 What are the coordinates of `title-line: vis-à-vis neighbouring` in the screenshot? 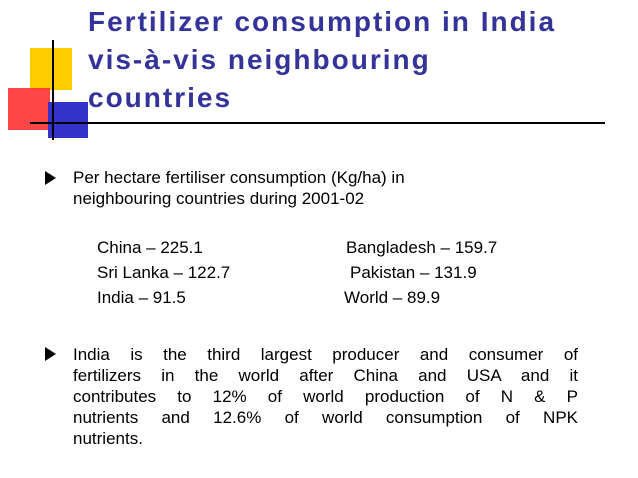 It's located at (259, 59).